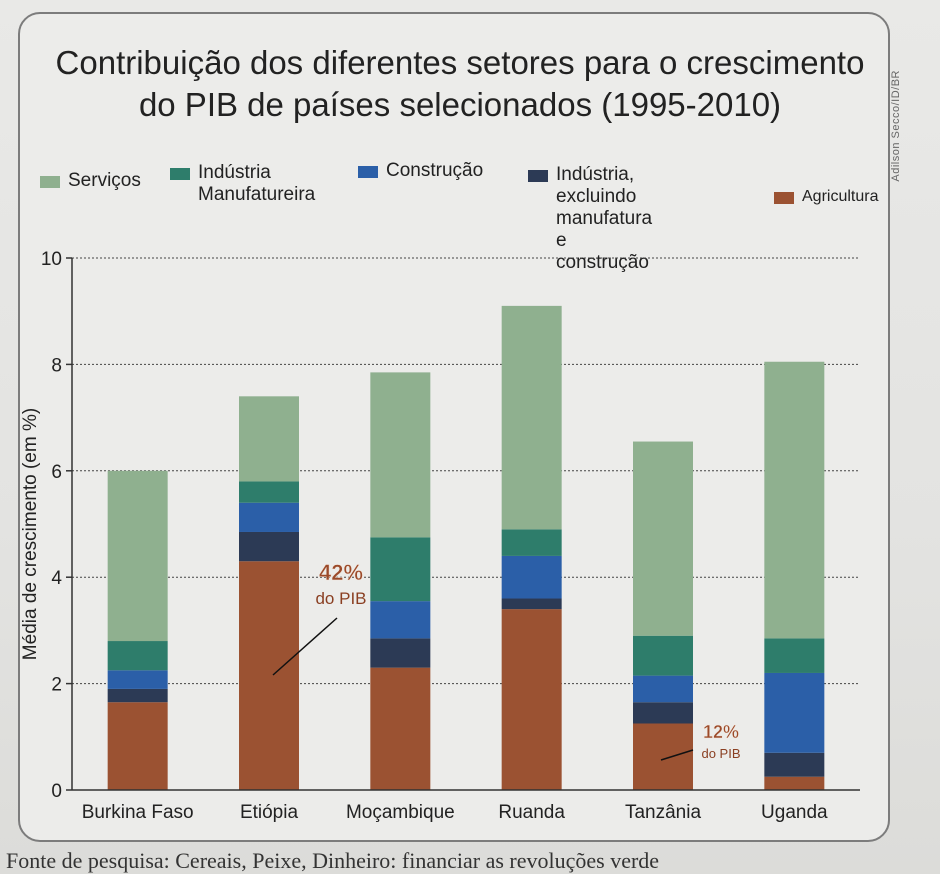  What do you see at coordinates (104, 180) in the screenshot?
I see `legend-label: Serviços` at bounding box center [104, 180].